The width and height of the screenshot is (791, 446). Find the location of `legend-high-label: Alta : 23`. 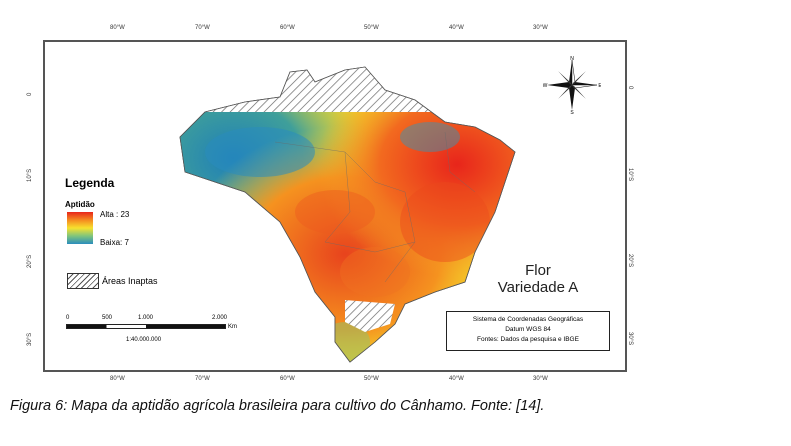

legend-high-label: Alta : 23 is located at coordinates (115, 214).